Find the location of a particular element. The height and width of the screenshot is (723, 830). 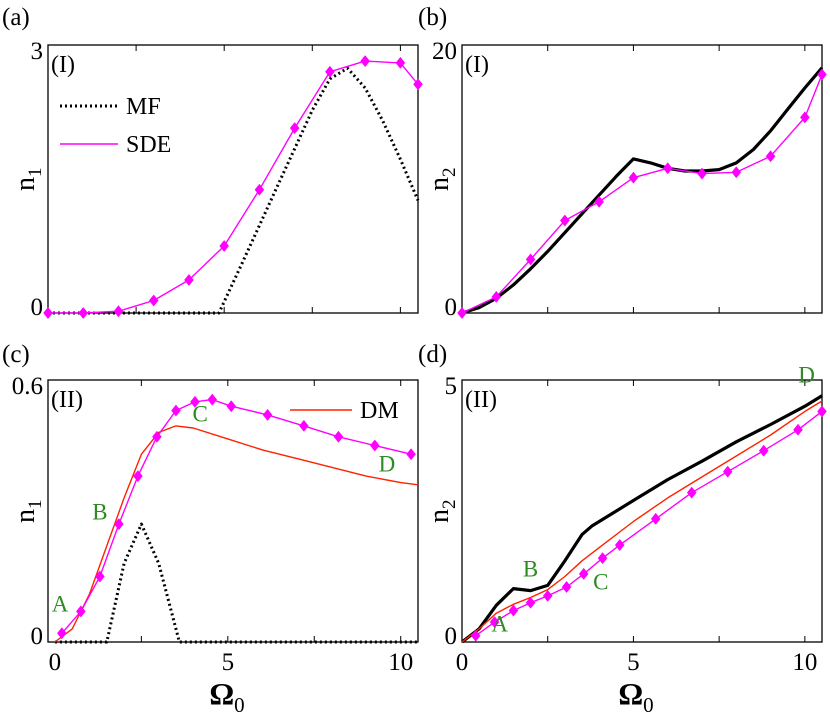

legend-label: DM is located at coordinates (379, 411).